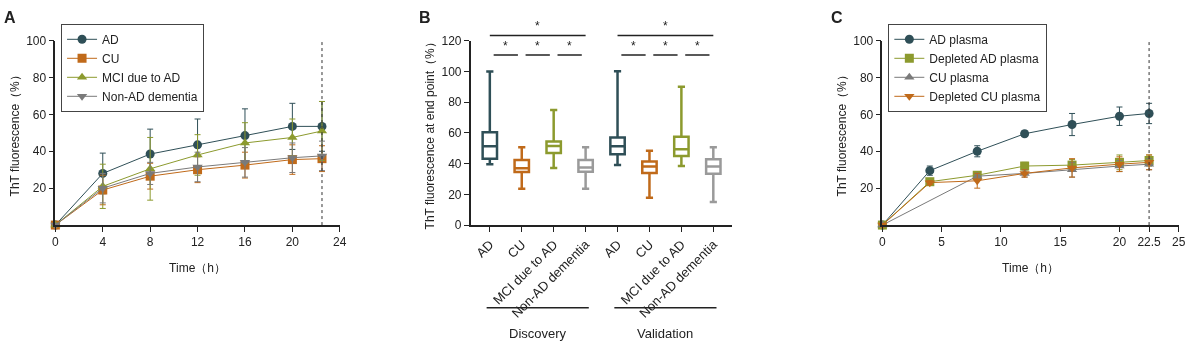 This screenshot has height=350, width=1200. Describe the element at coordinates (150, 96) in the screenshot. I see `legend-label: Non-AD dementia` at that location.